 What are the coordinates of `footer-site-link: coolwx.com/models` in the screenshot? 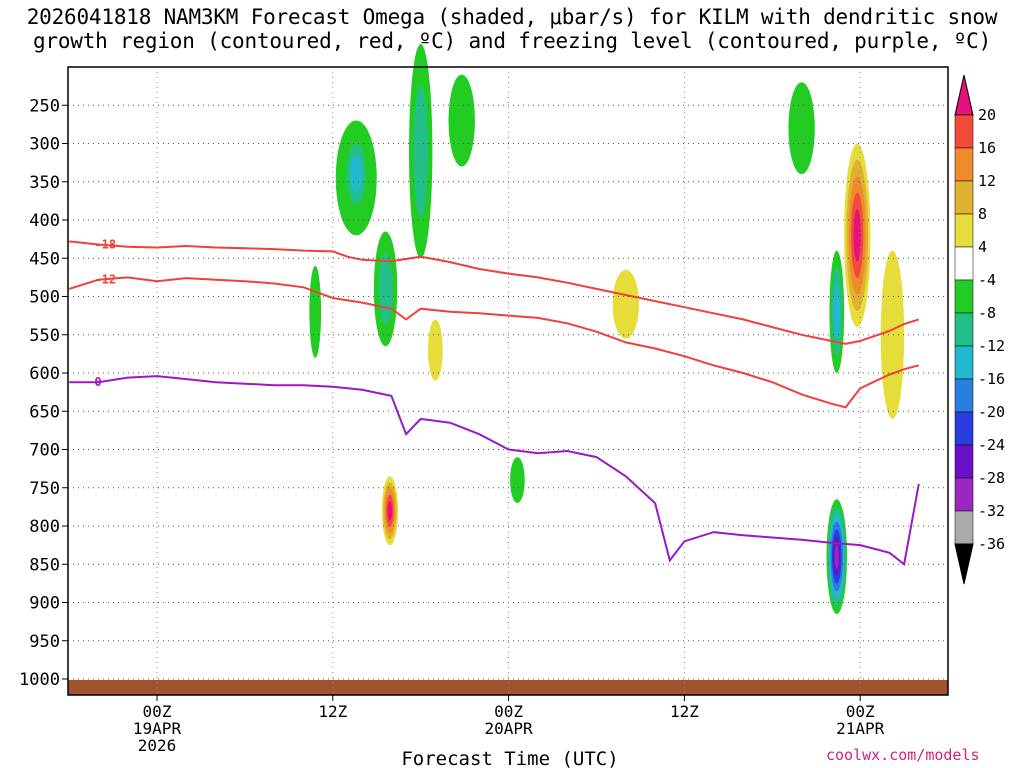 It's located at (903, 755).